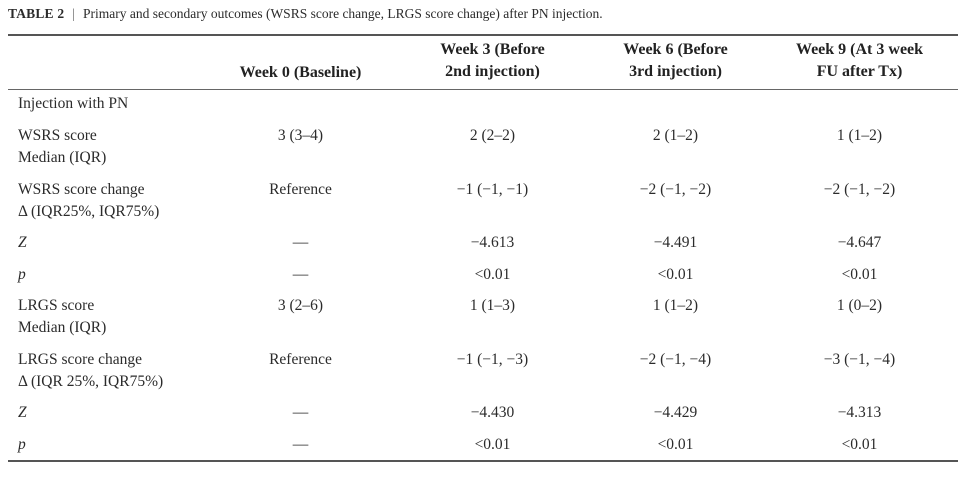 This screenshot has height=483, width=966. Describe the element at coordinates (492, 189) in the screenshot. I see `table-cell: −1 (−1, −1)` at that location.